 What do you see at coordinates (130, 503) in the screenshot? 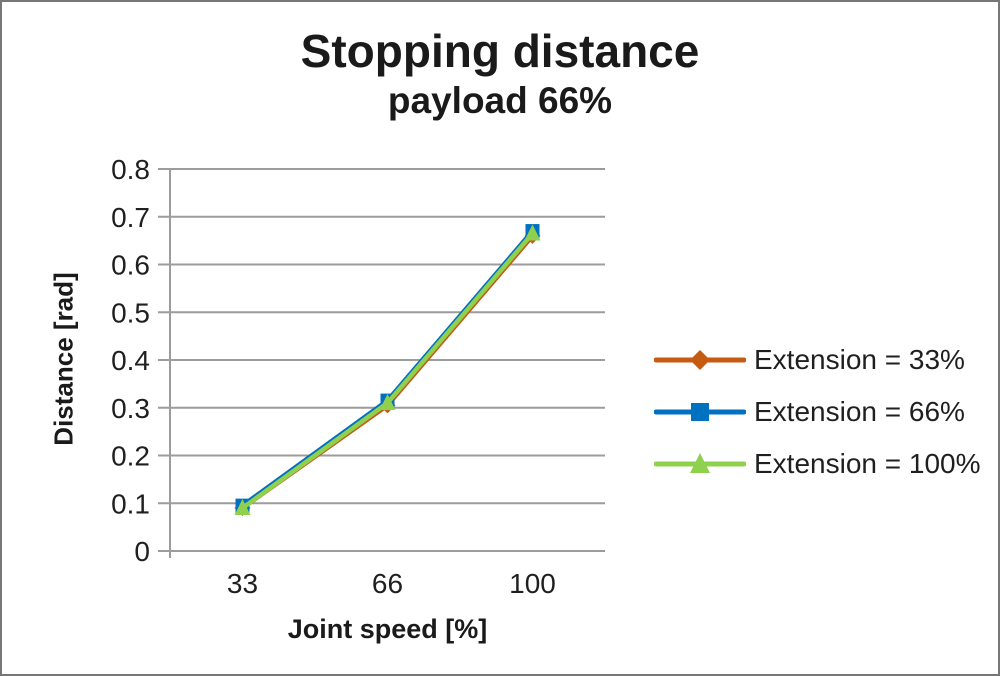
I see `y-tick-label: 0.1` at bounding box center [130, 503].